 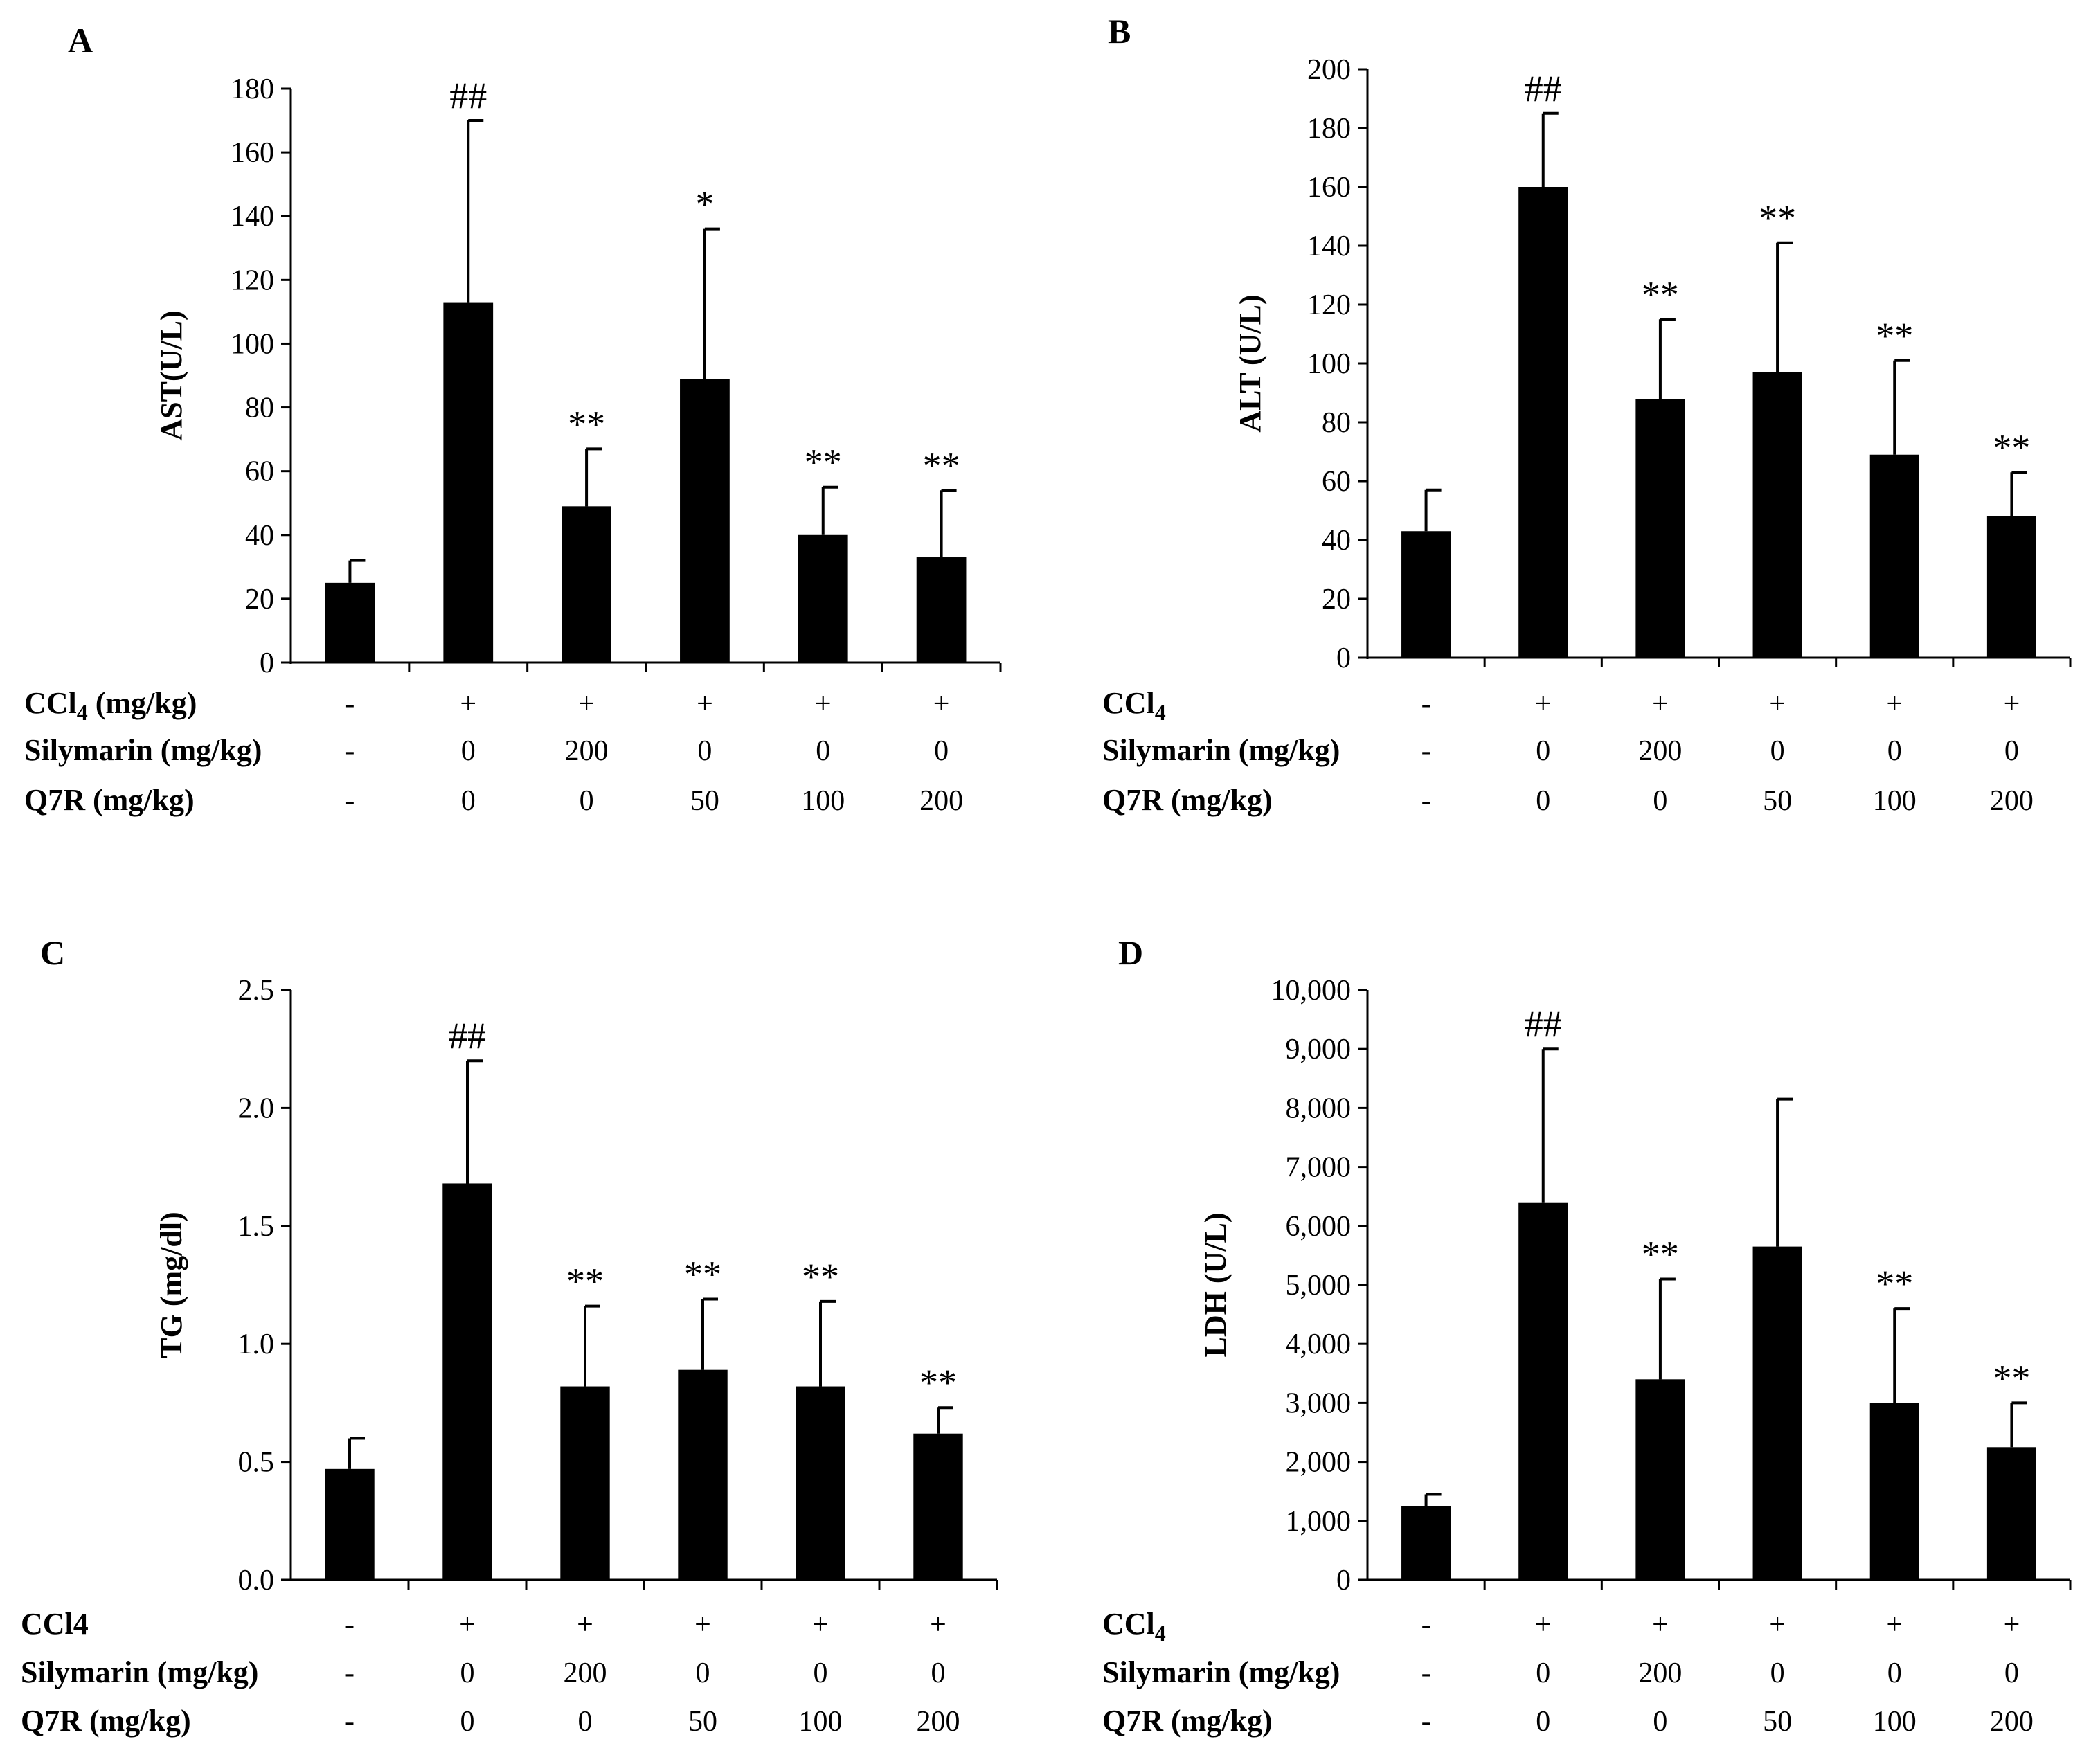 I want to click on y-tick-label: 3,000, so click(x=1319, y=1403).